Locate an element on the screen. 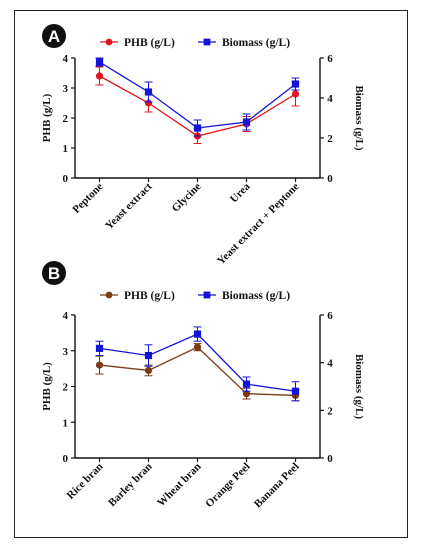 This screenshot has width=422, height=550. panel-label: B is located at coordinates (54, 273).